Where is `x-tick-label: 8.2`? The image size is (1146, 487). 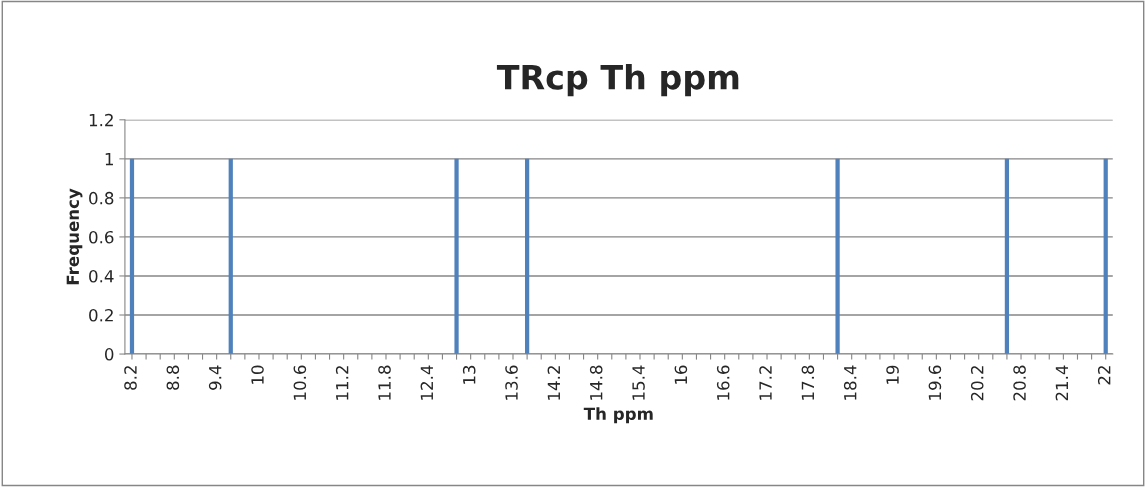
x-tick-label: 8.2 is located at coordinates (130, 378).